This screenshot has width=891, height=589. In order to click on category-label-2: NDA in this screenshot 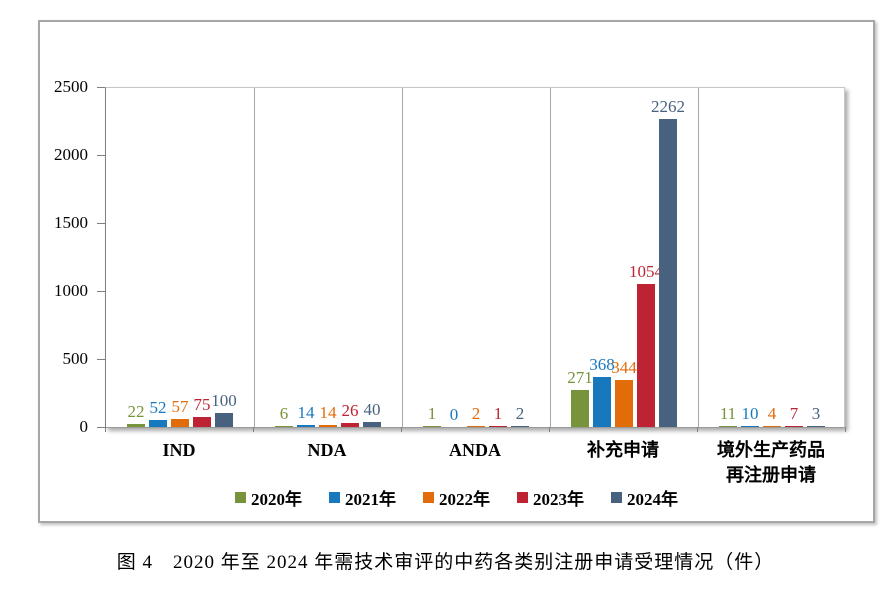, I will do `click(327, 450)`.